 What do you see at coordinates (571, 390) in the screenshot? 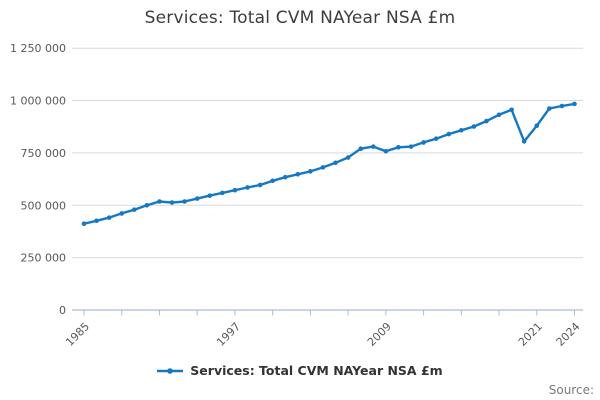
I see `source-attribution-label: Source:` at bounding box center [571, 390].